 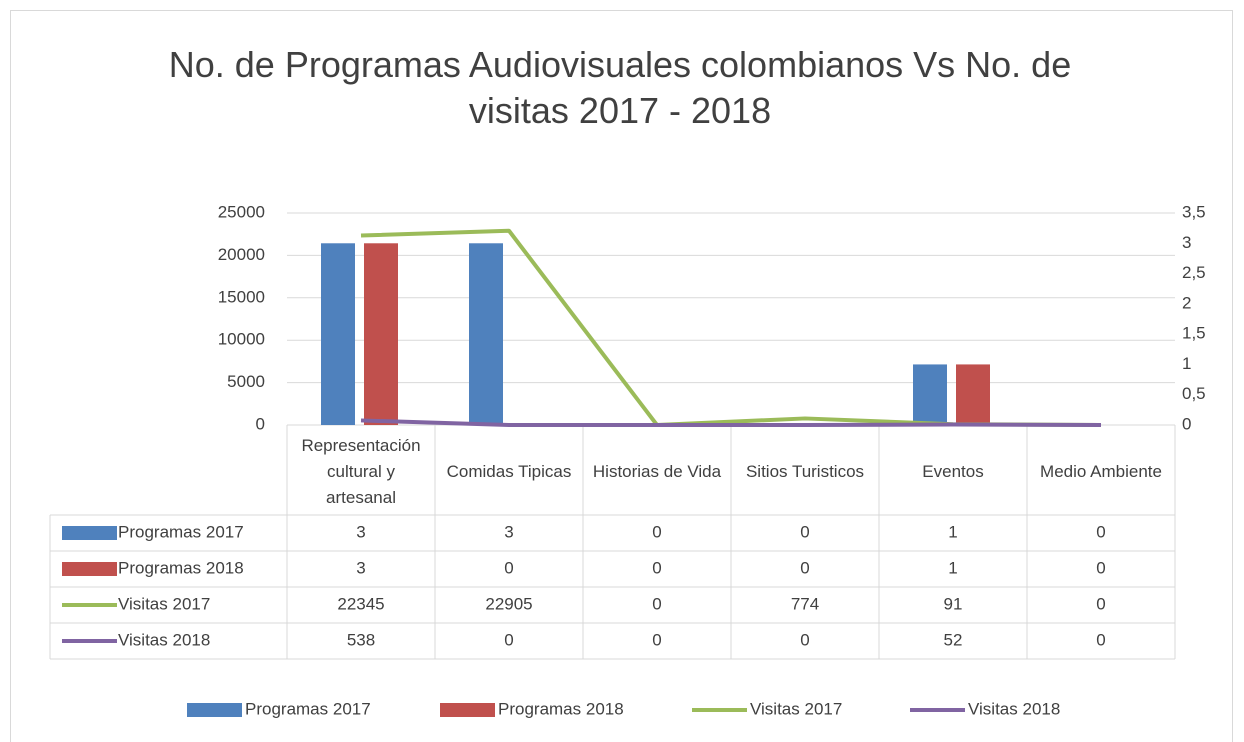 I want to click on y2-tick-label: 1, so click(x=1186, y=363).